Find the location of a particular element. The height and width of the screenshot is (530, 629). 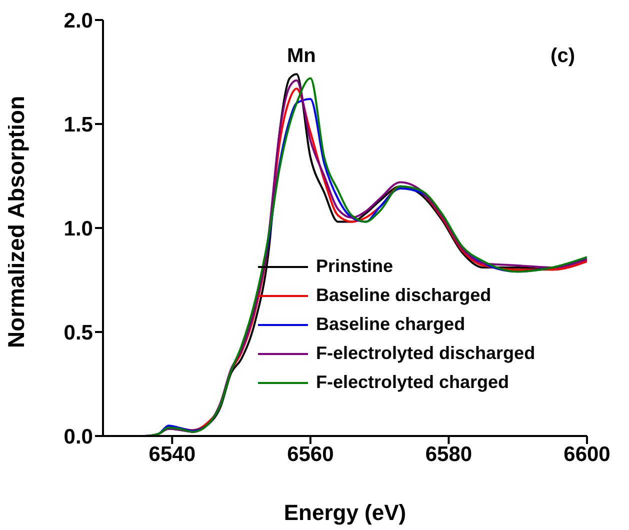

x-tick-label: 6560 is located at coordinates (310, 454).